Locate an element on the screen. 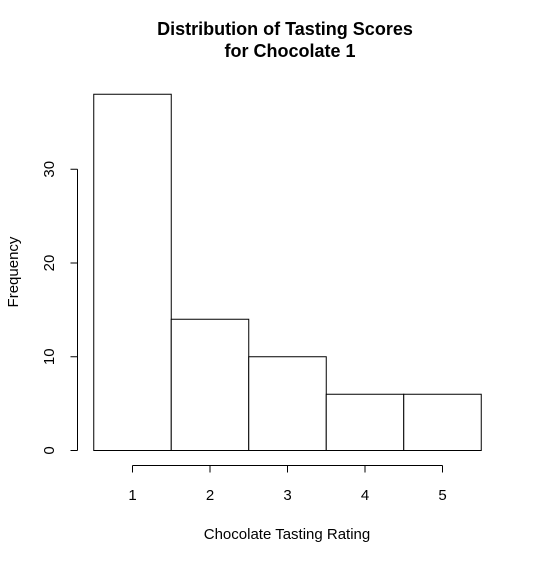 This screenshot has width=537, height=563. y-axis: 0 10 20 30 is located at coordinates (59, 308).